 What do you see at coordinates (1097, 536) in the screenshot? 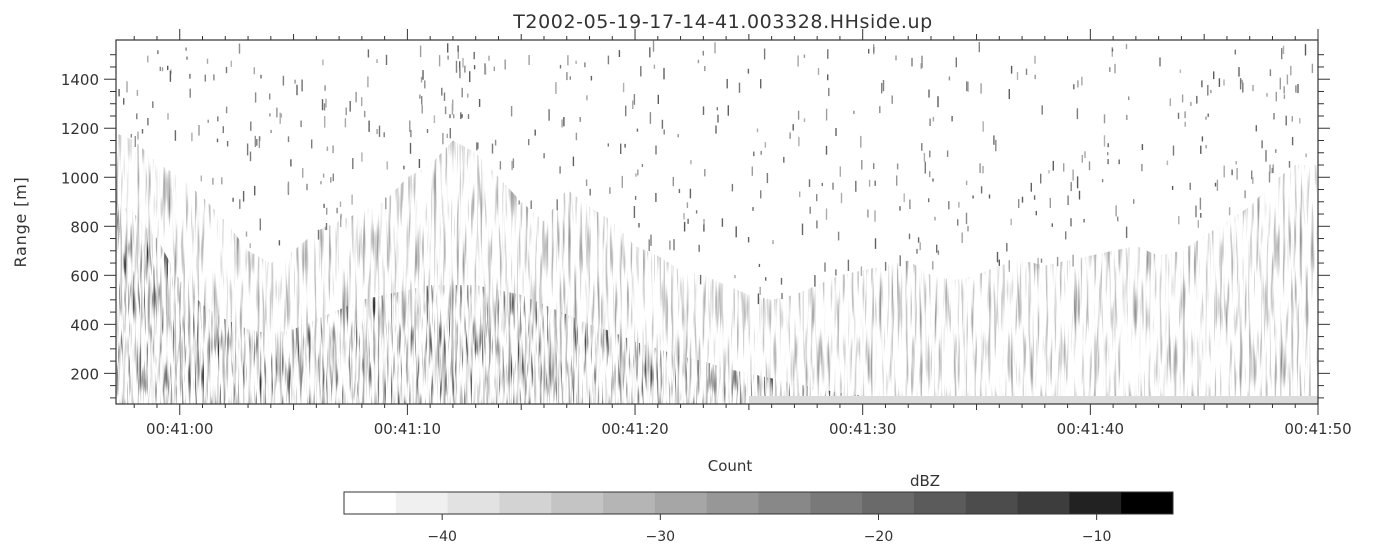
I see `colorbar-tick-label: −10` at bounding box center [1097, 536].